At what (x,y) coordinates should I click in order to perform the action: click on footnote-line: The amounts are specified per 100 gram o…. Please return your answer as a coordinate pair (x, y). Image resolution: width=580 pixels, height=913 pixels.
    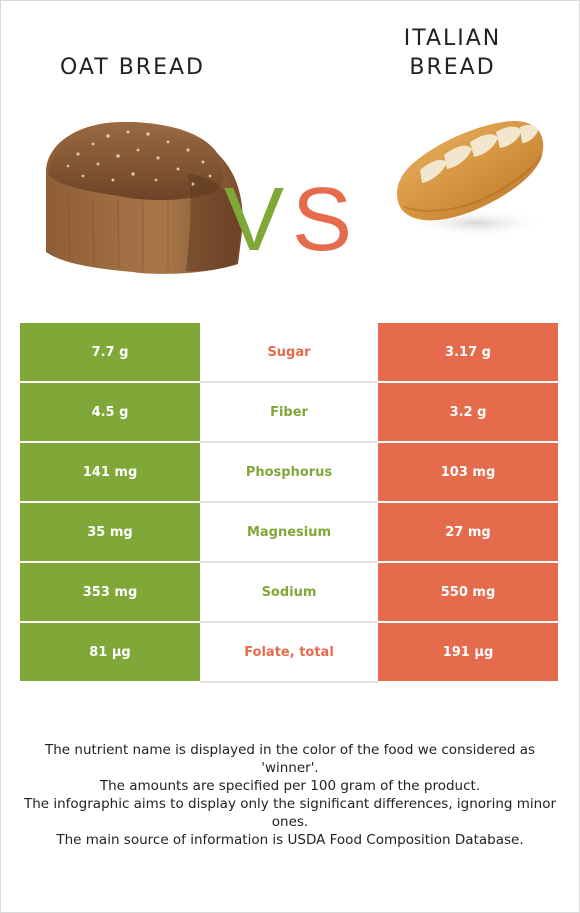
    Looking at the image, I should click on (290, 786).